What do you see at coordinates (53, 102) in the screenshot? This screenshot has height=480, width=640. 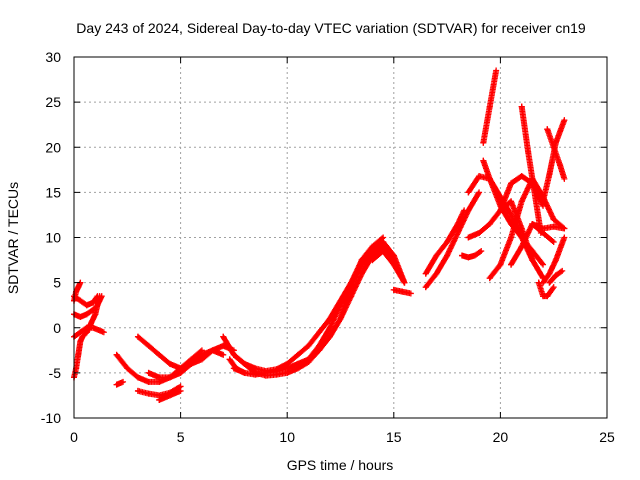 I see `y-tick-label: 25` at bounding box center [53, 102].